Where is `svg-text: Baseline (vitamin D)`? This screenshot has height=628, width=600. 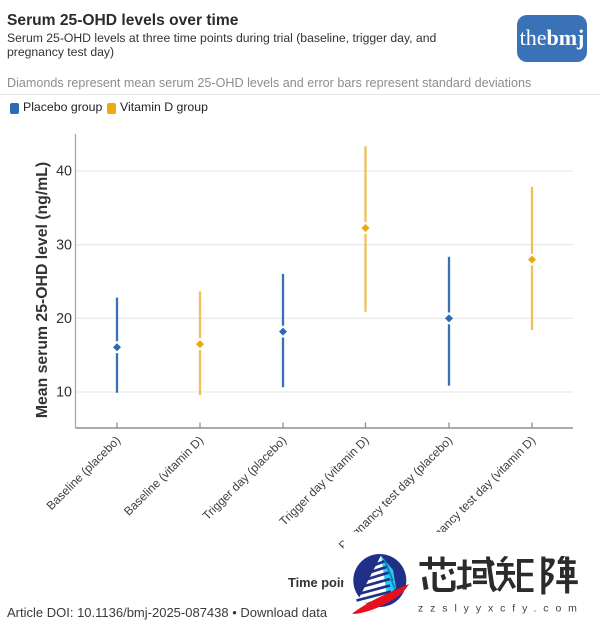 svg-text: Baseline (vitamin D) is located at coordinates (163, 475).